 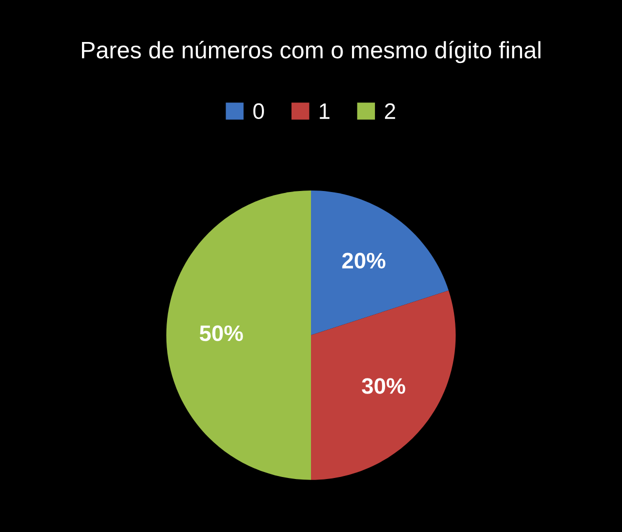 I want to click on chart-title: Pares de números com o mesmo dígito final, so click(x=311, y=52).